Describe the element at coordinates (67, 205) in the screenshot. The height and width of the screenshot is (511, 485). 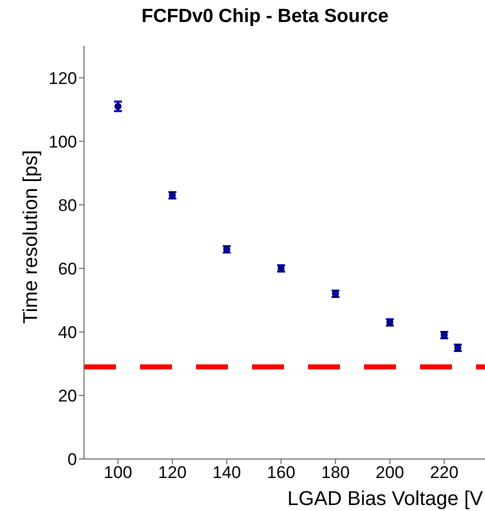
I see `y-tick-label: 80` at that location.